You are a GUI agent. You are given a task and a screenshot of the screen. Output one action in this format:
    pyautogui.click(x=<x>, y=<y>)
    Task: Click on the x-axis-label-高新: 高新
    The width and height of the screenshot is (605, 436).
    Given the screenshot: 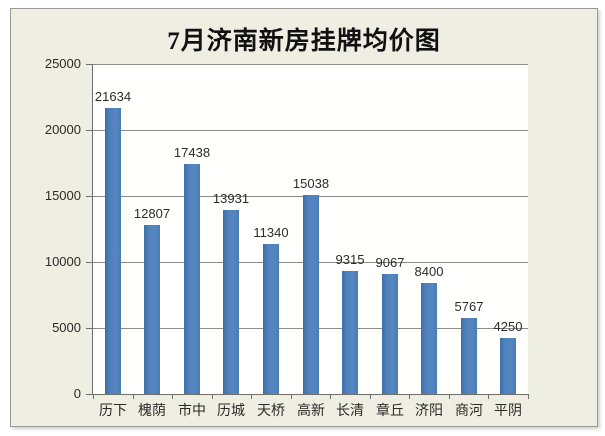 What is the action you would take?
    pyautogui.click(x=311, y=410)
    